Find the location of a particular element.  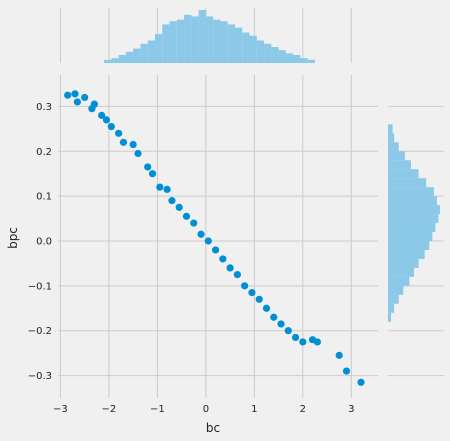

y-tick-label: 0.1 is located at coordinates (44, 197).